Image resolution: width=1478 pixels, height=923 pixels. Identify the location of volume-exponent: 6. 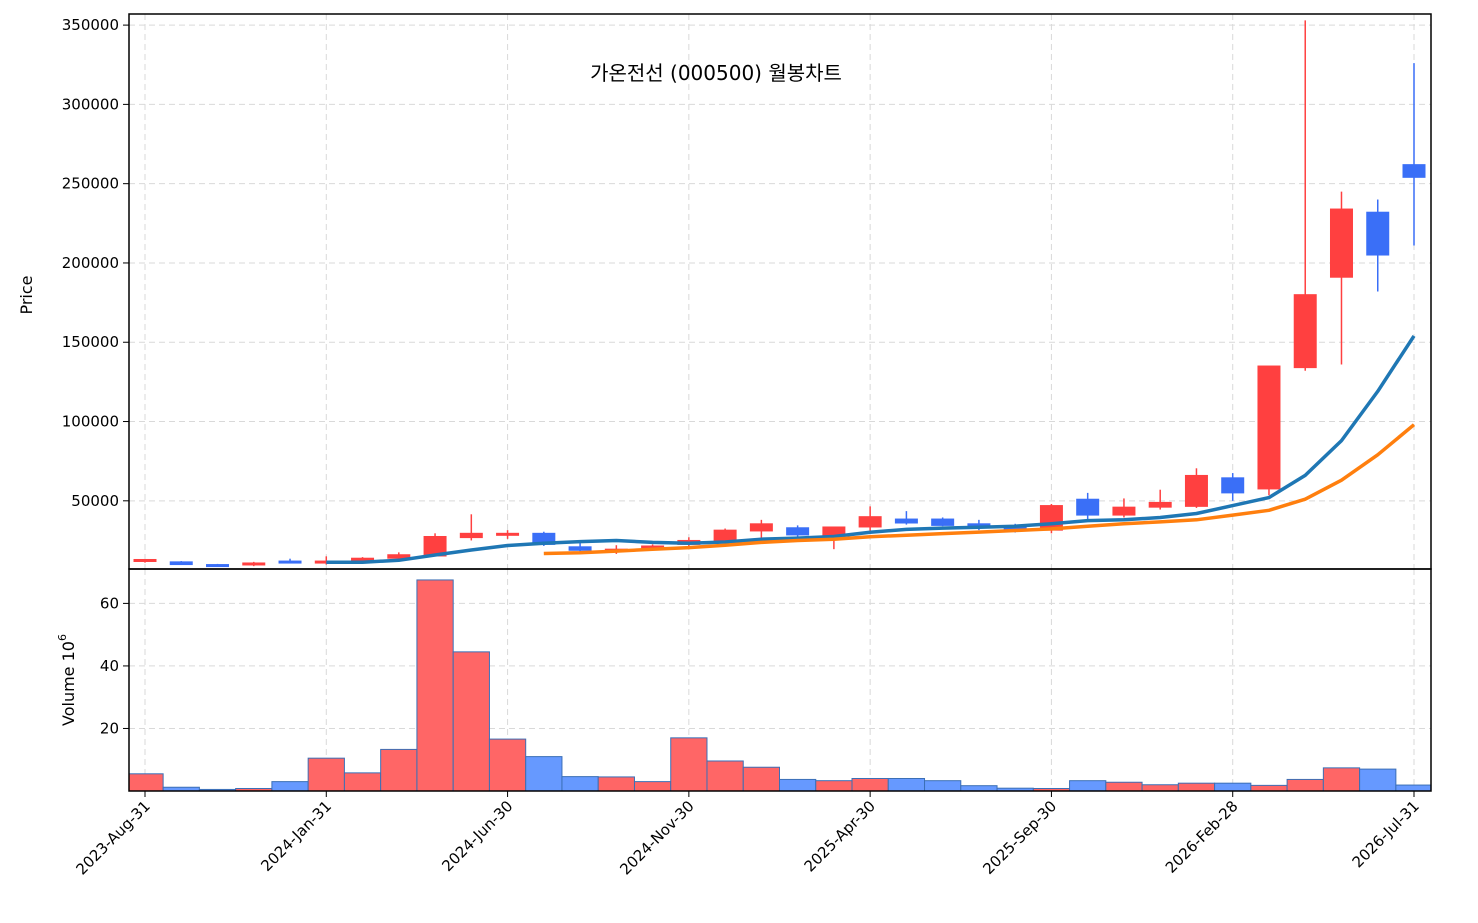
(62, 637).